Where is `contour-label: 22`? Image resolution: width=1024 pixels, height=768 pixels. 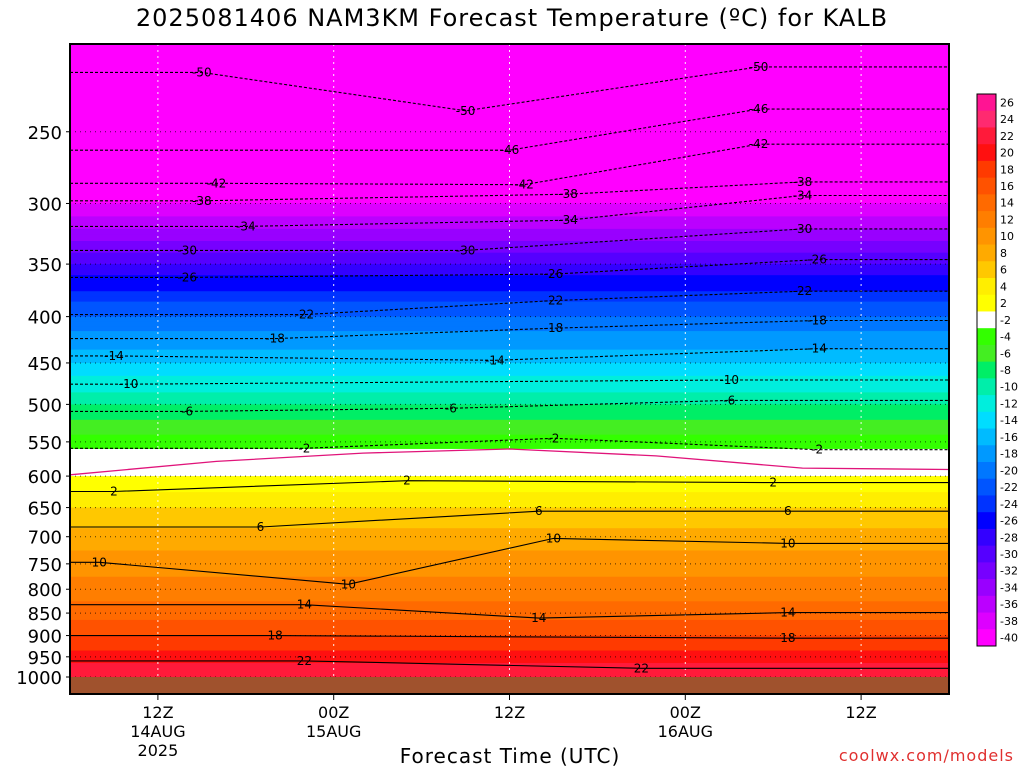
contour-label: 22 is located at coordinates (641, 668).